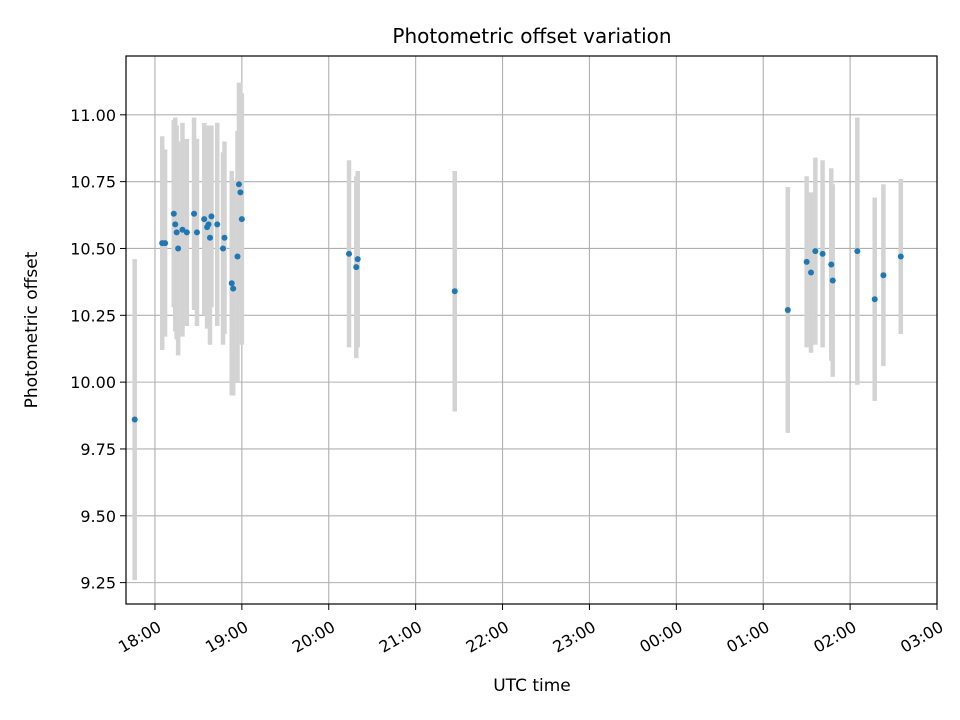 This screenshot has height=720, width=960. I want to click on y-tick-label: 9.75, so click(98, 449).